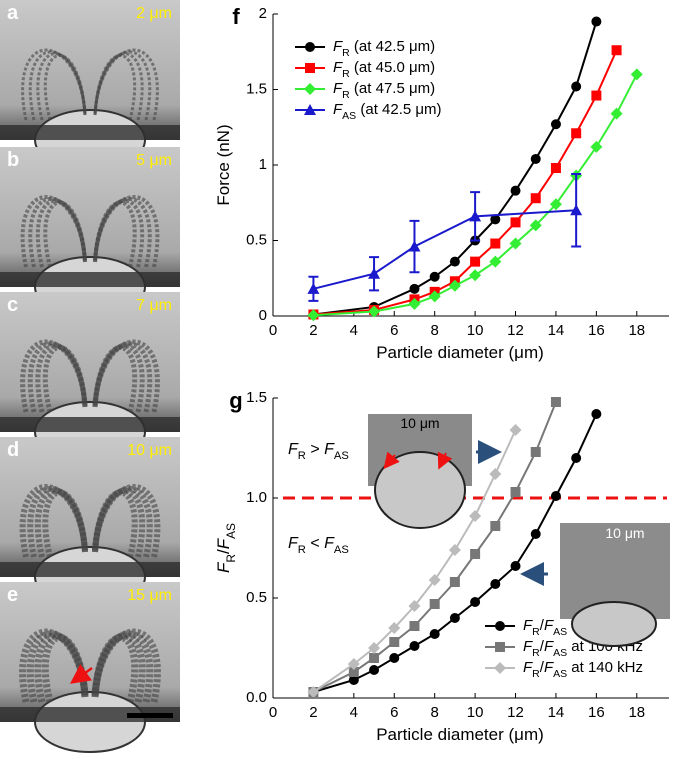 This screenshot has height=759, width=685. What do you see at coordinates (236, 16) in the screenshot?
I see `panel-label: f` at bounding box center [236, 16].